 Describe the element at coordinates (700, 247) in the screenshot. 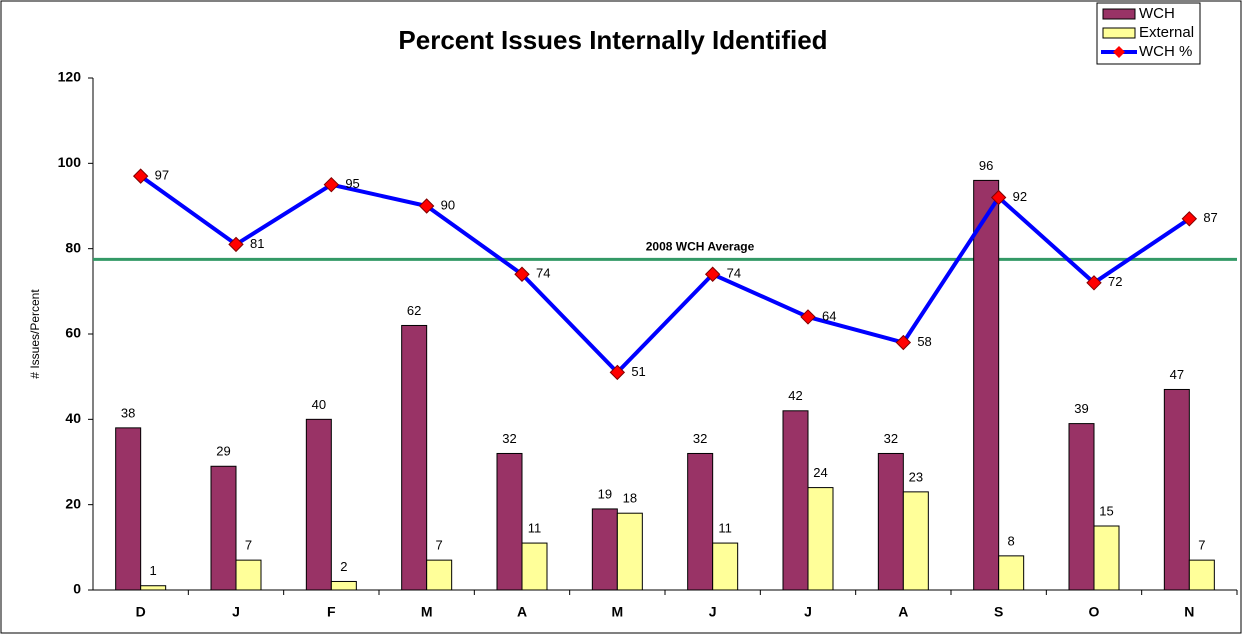

I see `reference-line-label: 2008 WCH Average` at that location.